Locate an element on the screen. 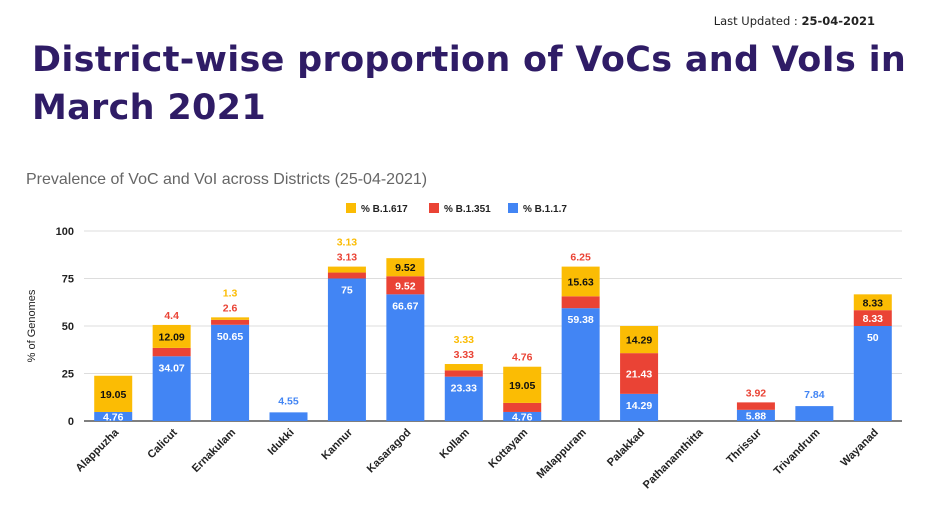 The width and height of the screenshot is (937, 523). x-tick-label: Wayanad is located at coordinates (860, 448).